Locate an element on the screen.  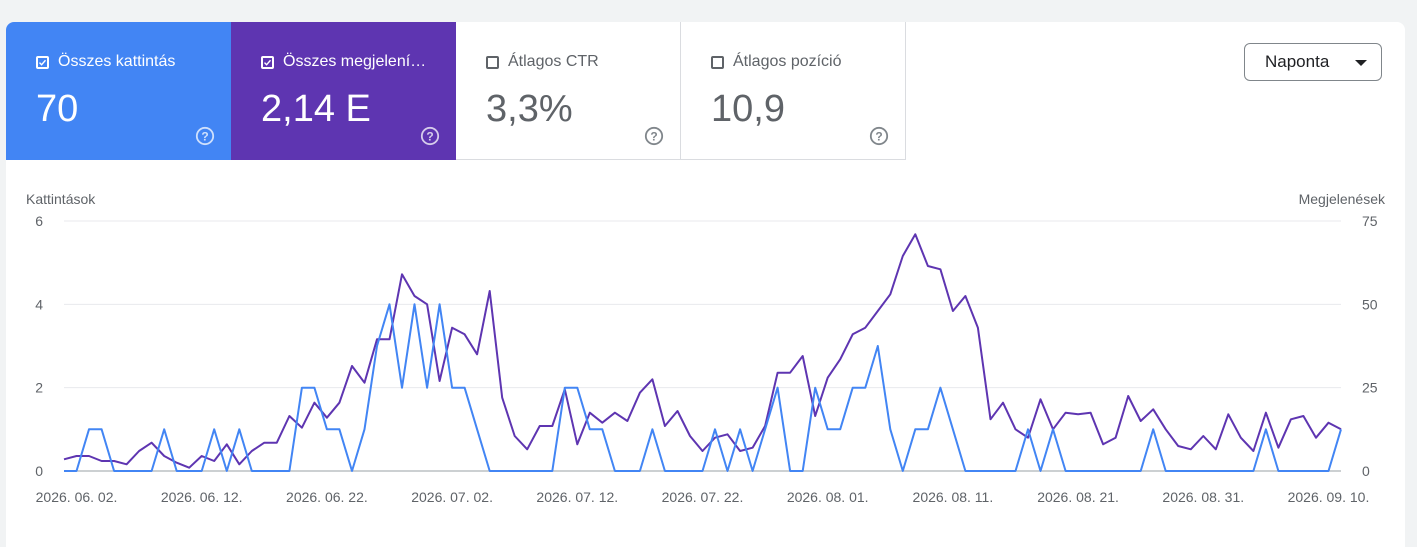
tile-total-clicks: Összes kattintás 70 ? is located at coordinates (118, 91).